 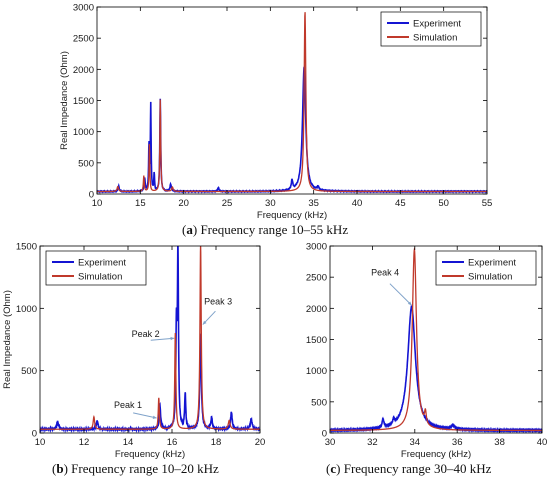 What do you see at coordinates (265, 229) in the screenshot?
I see `caption-a: (a) Frequency range 10–55 kHz` at bounding box center [265, 229].